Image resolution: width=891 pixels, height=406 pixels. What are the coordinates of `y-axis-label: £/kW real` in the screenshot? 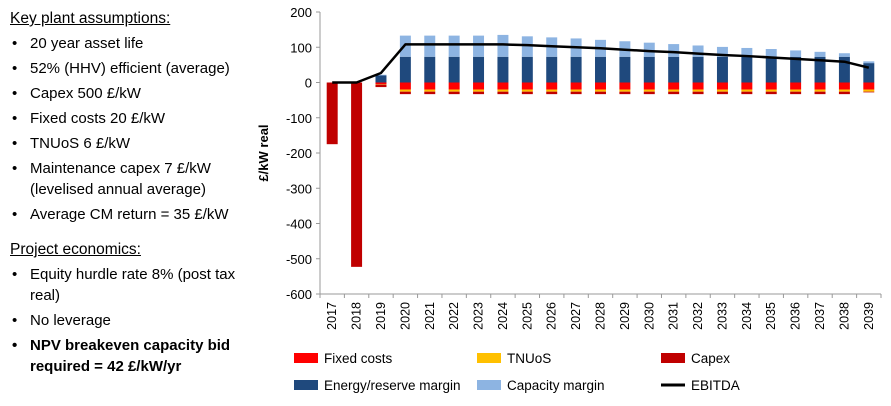 It's located at (263, 152).